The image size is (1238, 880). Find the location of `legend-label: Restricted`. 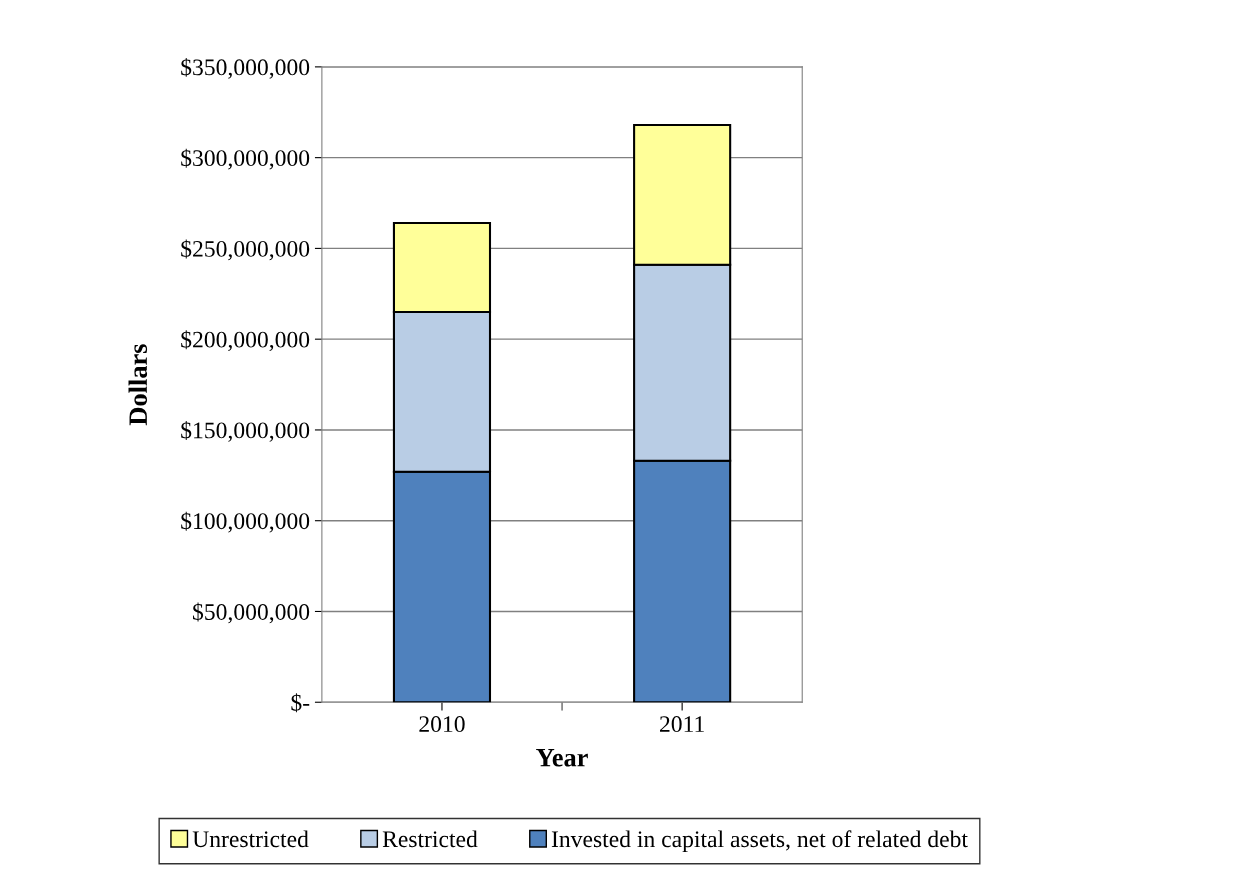

legend-label: Restricted is located at coordinates (430, 839).